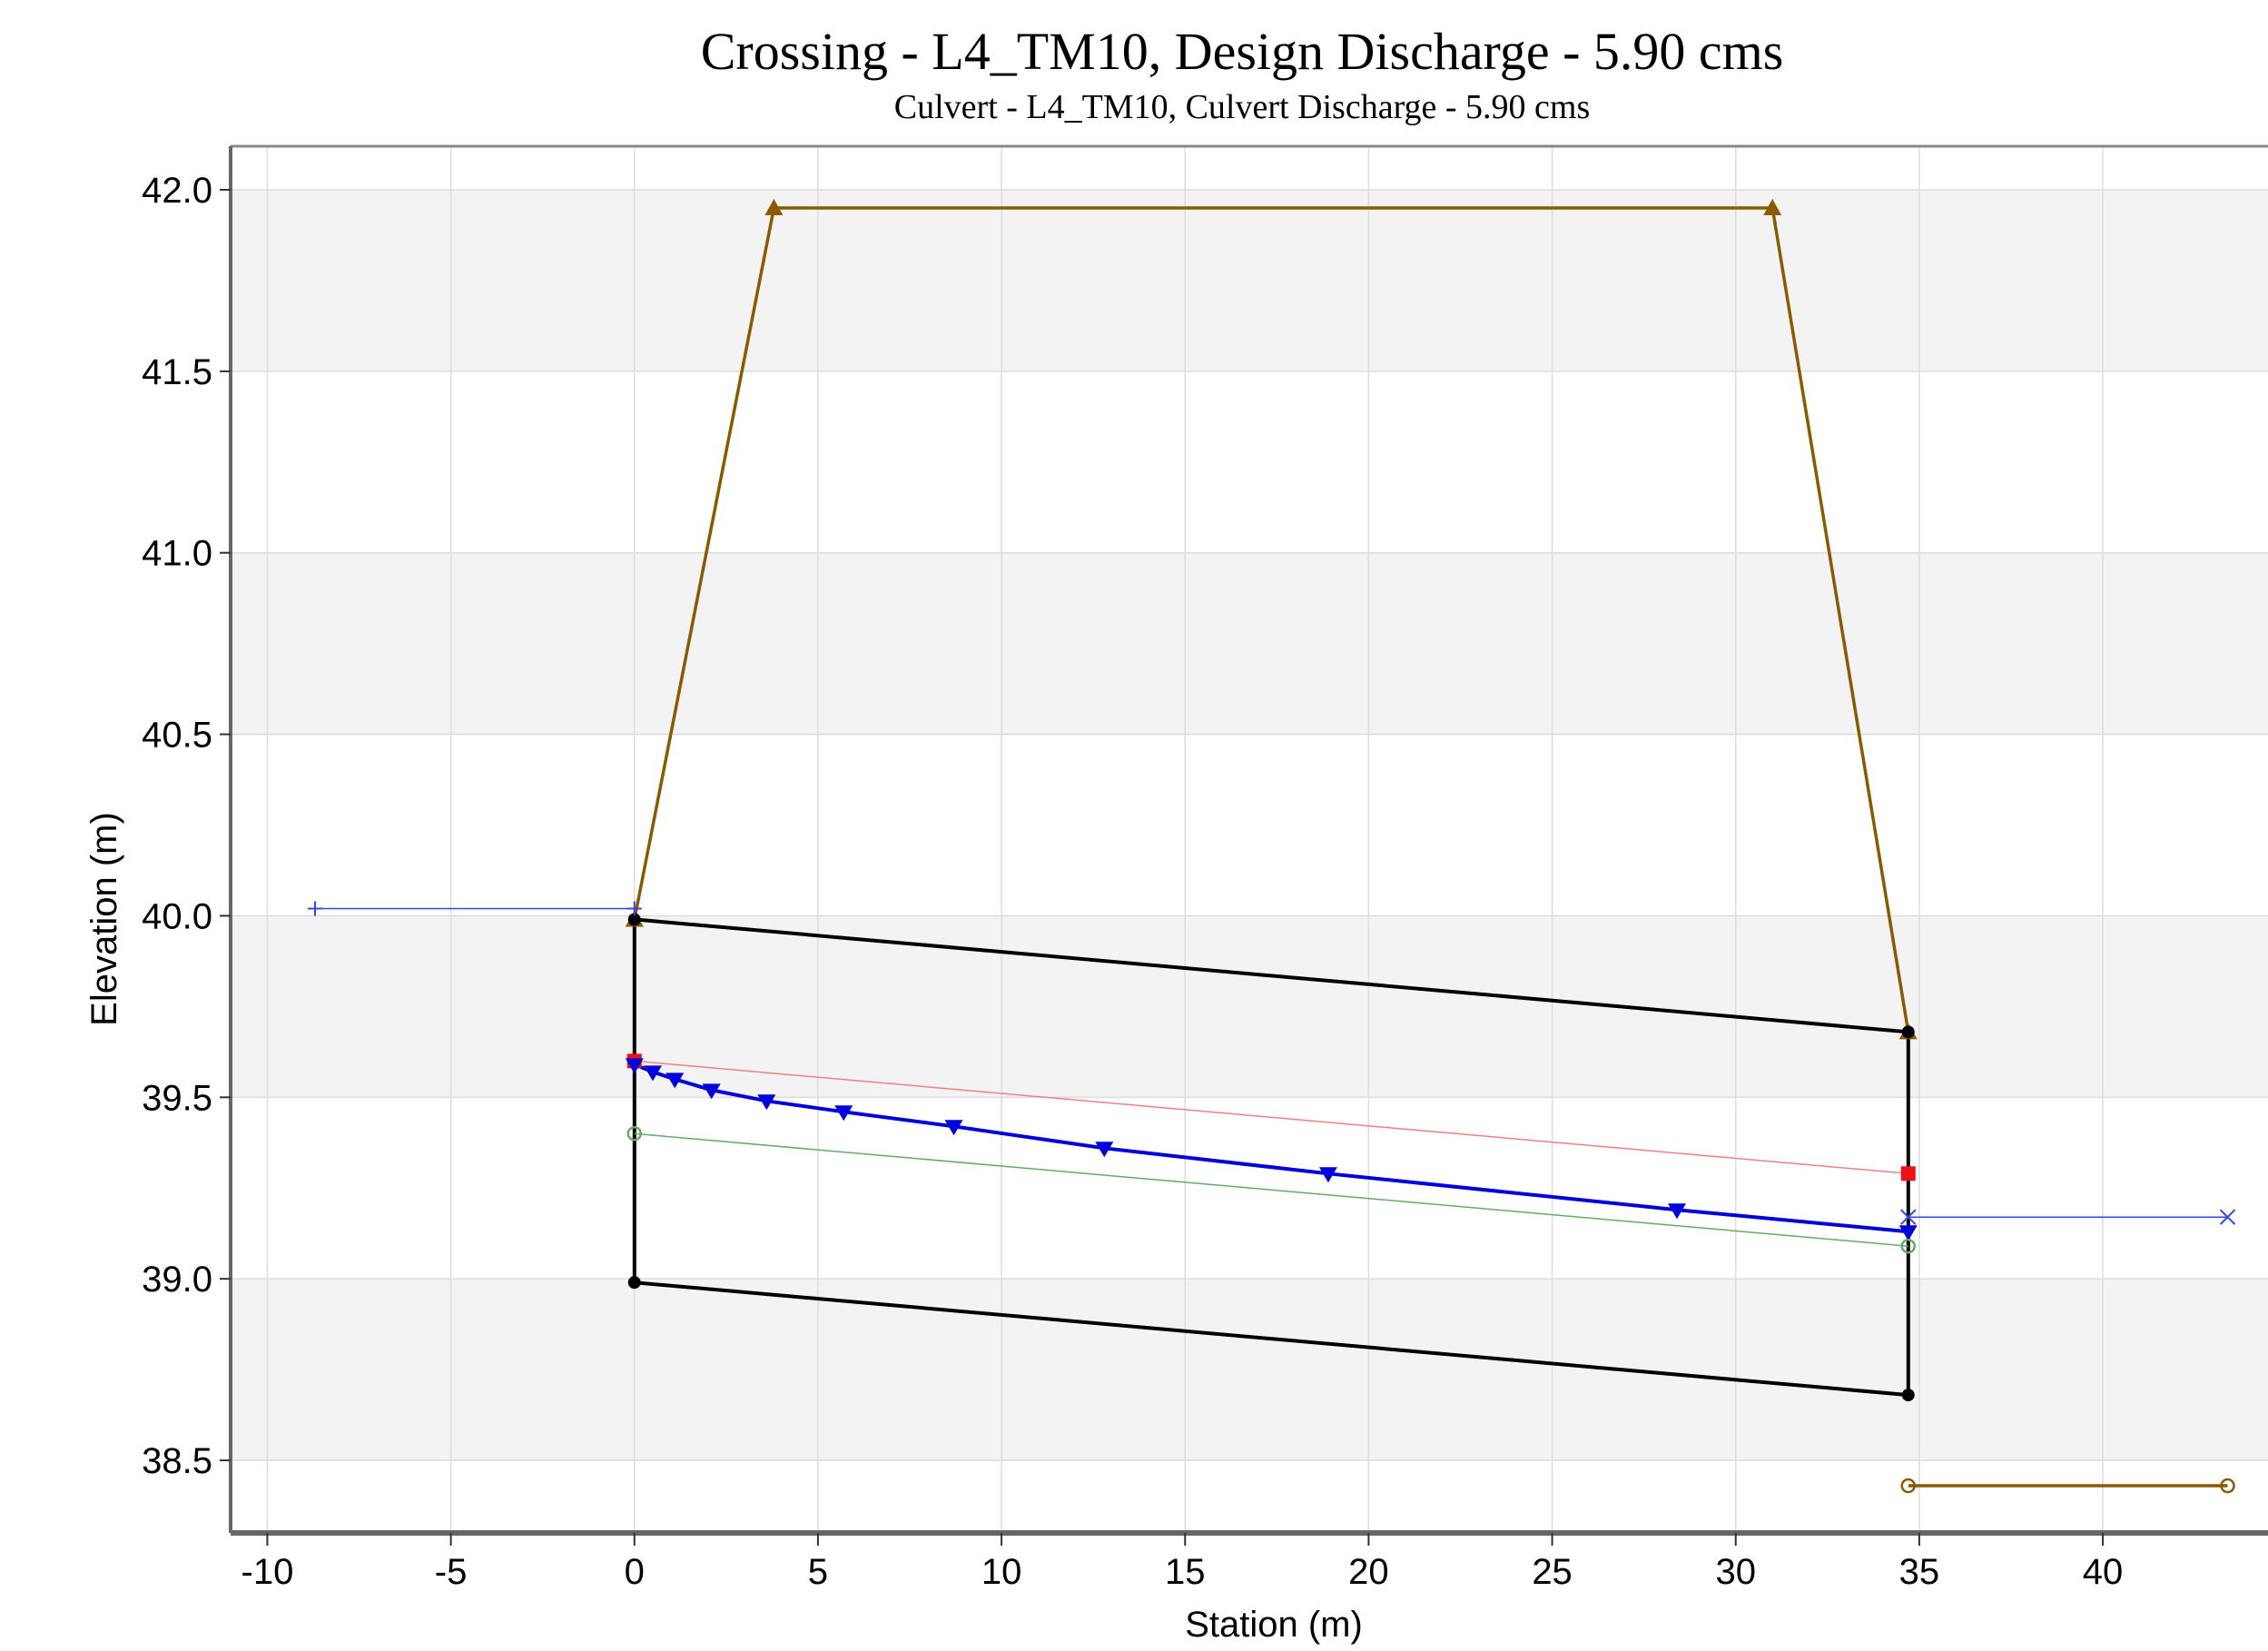 The height and width of the screenshot is (1651, 2268). What do you see at coordinates (177, 1461) in the screenshot?
I see `y-tick-label: 38.5` at bounding box center [177, 1461].